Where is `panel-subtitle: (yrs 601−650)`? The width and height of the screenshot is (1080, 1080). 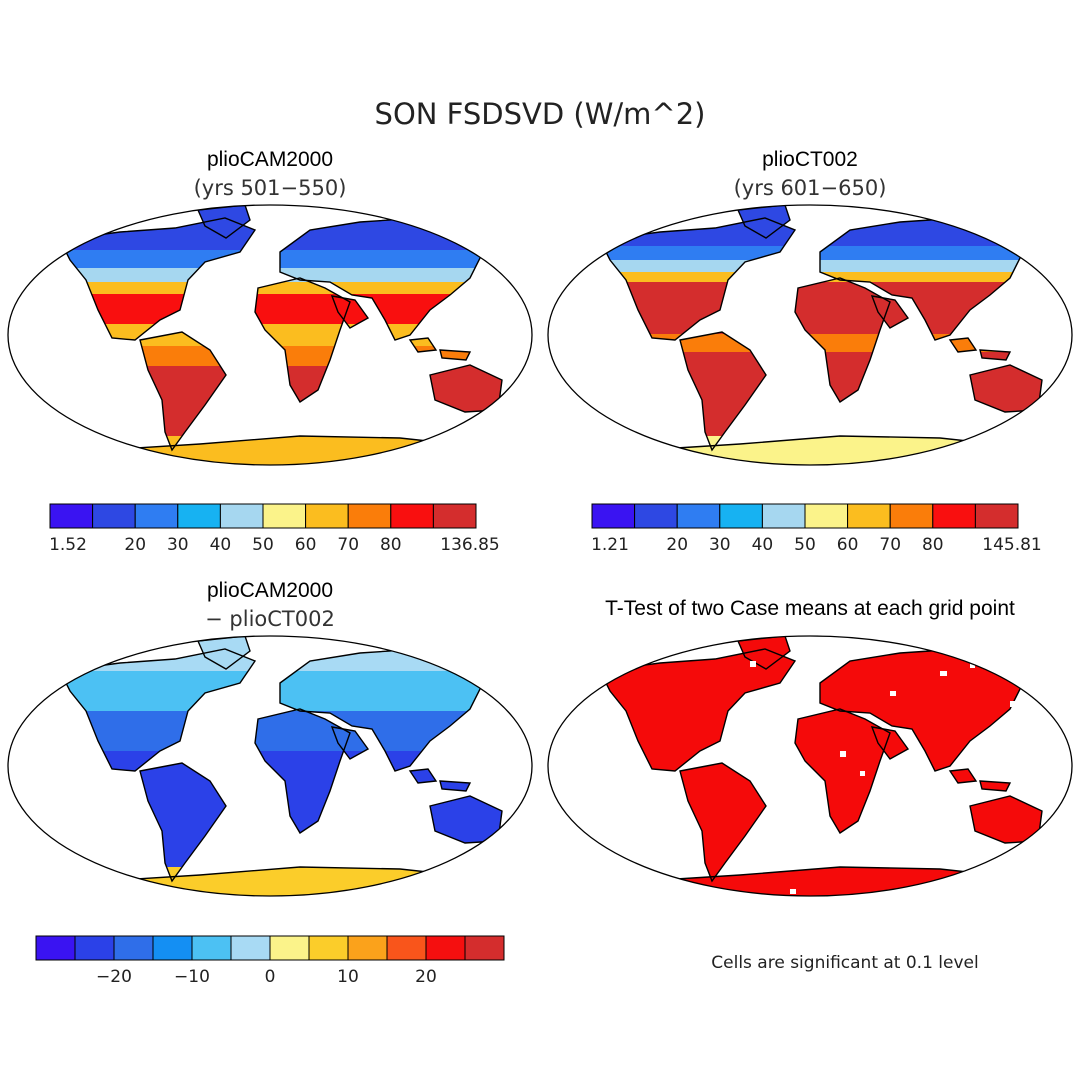
panel-subtitle: (yrs 601−650) is located at coordinates (810, 188).